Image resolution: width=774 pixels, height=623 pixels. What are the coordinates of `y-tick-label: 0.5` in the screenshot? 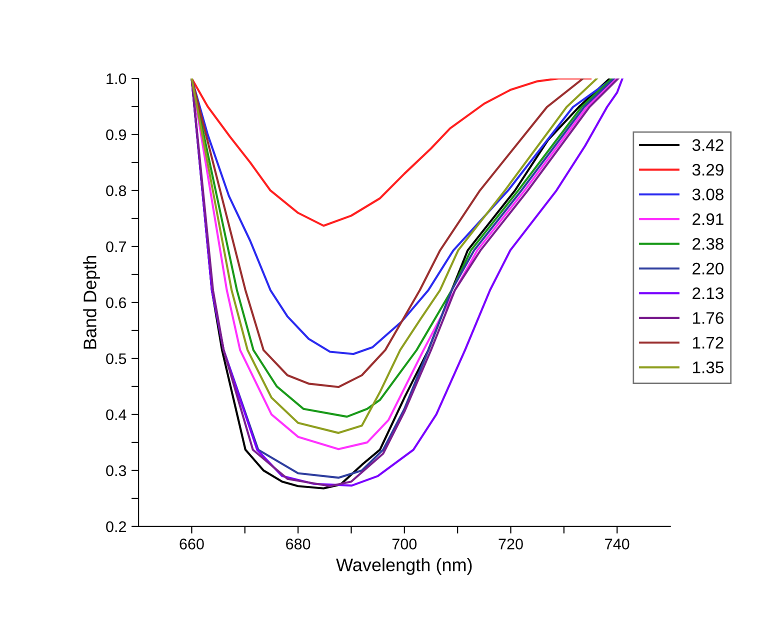 It's located at (116, 358).